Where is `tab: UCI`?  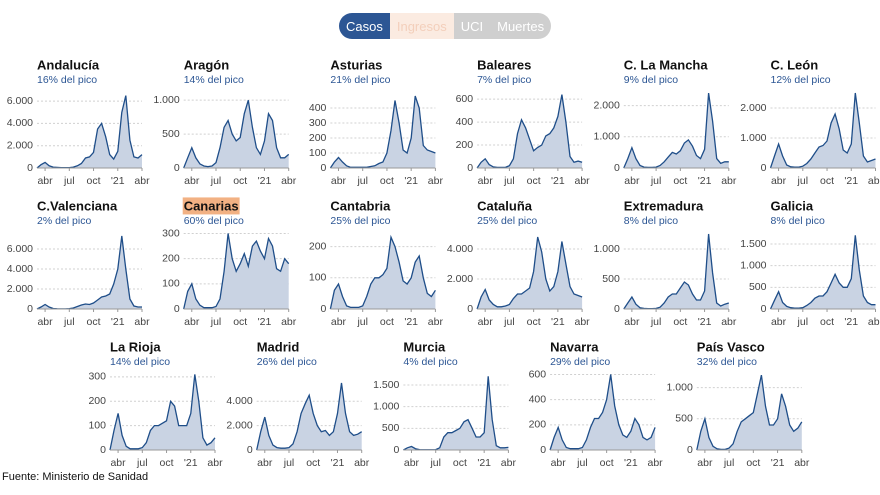
tab: UCI is located at coordinates (472, 26).